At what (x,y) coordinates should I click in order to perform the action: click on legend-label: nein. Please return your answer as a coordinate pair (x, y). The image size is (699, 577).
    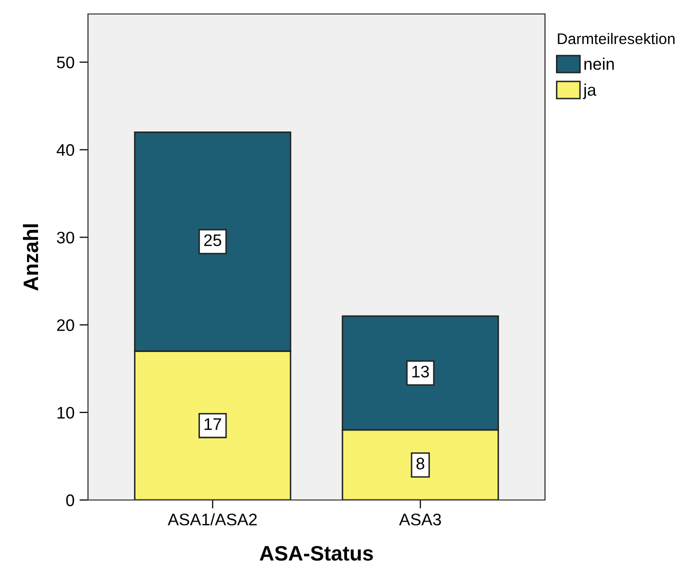
    Looking at the image, I should click on (599, 64).